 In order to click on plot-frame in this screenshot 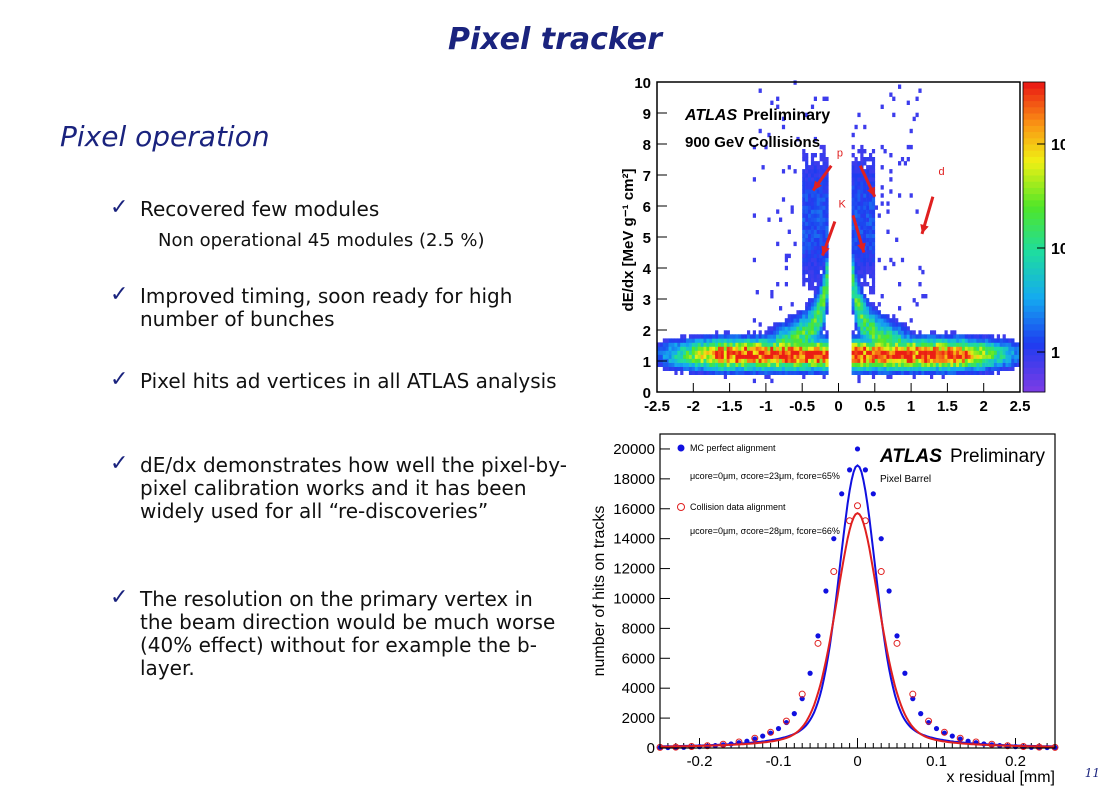, I will do `click(857, 591)`.